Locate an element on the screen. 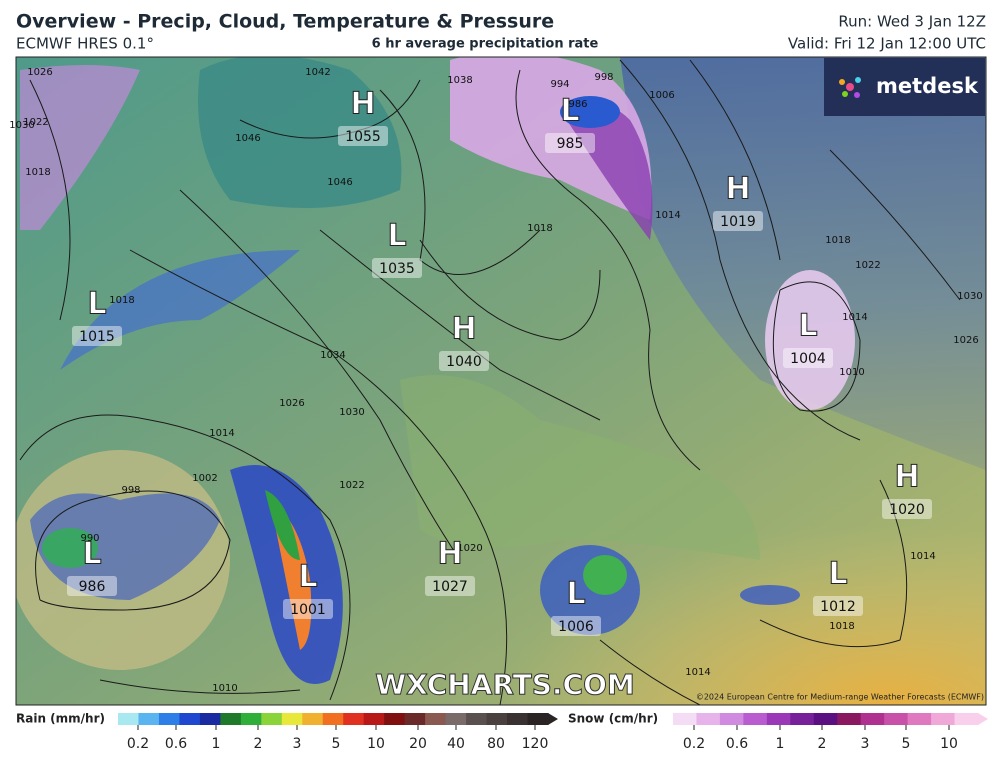  isobar-label: 1020 is located at coordinates (469, 548).